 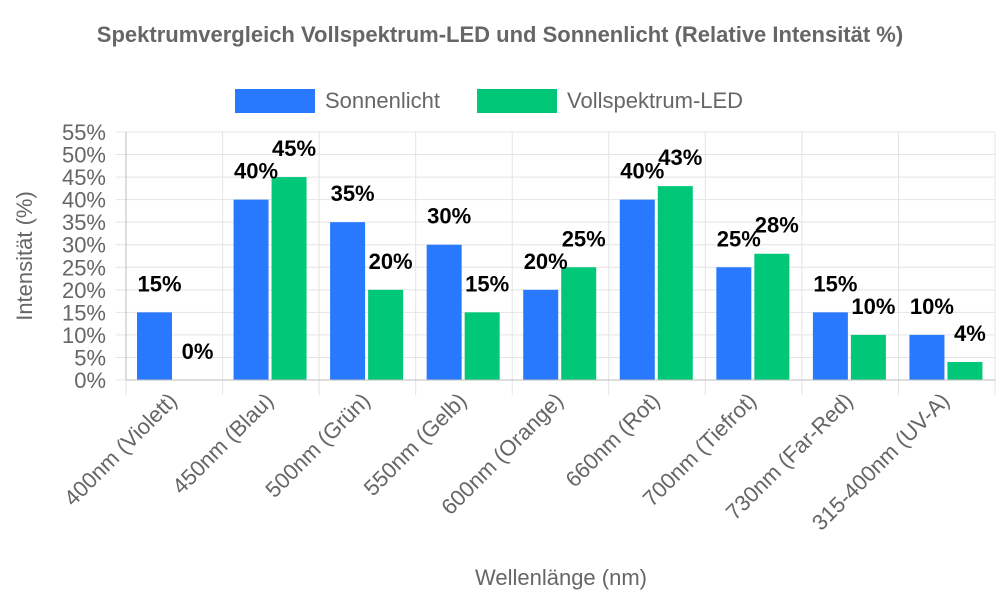 I want to click on data-label: 45%, so click(x=294, y=148).